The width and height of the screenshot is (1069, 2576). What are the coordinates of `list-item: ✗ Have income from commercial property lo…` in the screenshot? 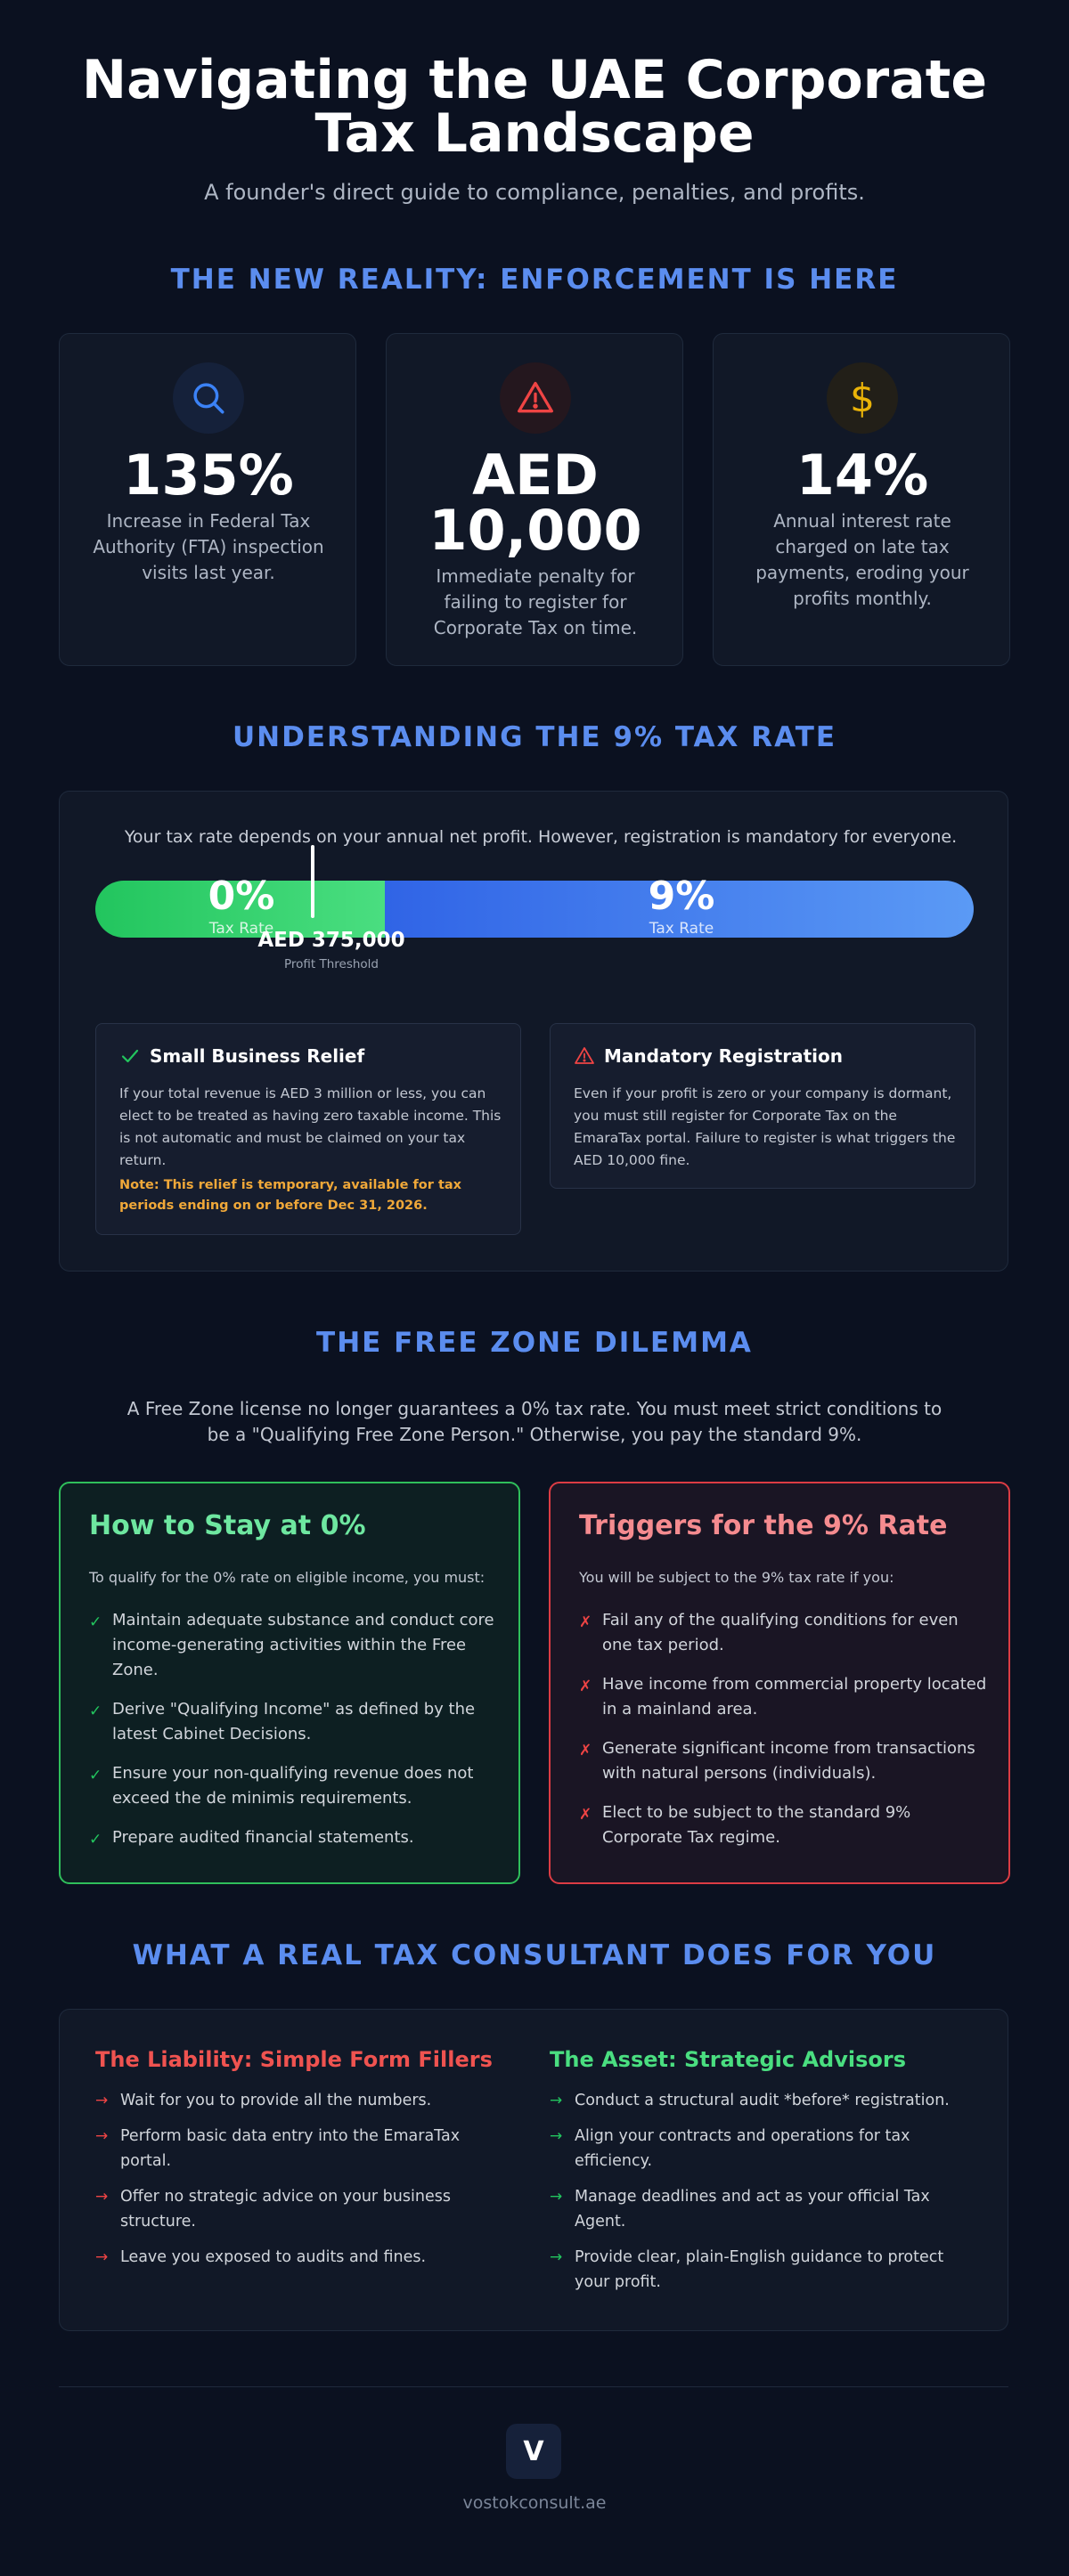 It's located at (783, 1697).